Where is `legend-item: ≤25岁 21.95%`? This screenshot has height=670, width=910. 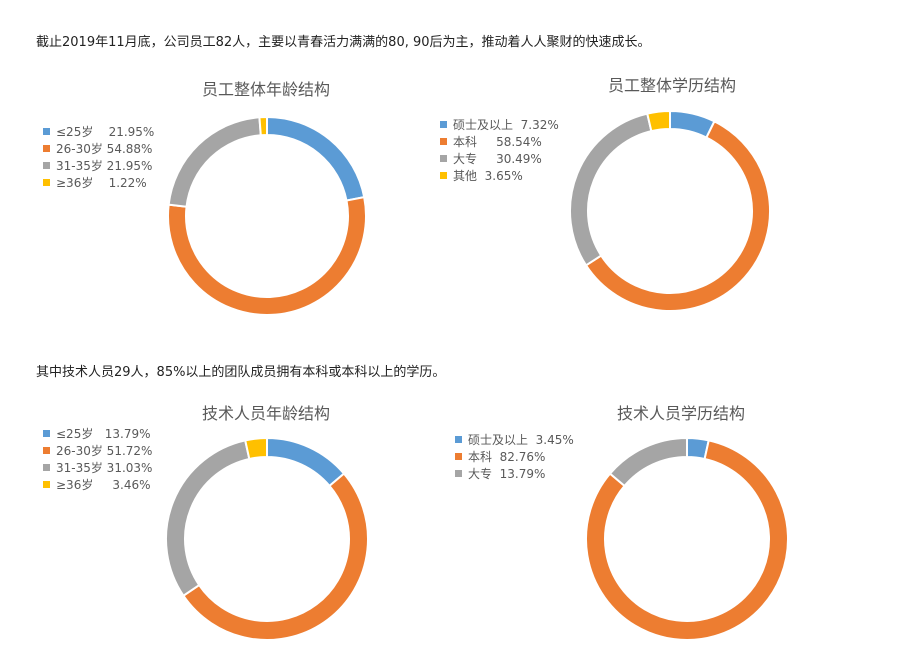
legend-item: ≤25岁 21.95% is located at coordinates (98, 132).